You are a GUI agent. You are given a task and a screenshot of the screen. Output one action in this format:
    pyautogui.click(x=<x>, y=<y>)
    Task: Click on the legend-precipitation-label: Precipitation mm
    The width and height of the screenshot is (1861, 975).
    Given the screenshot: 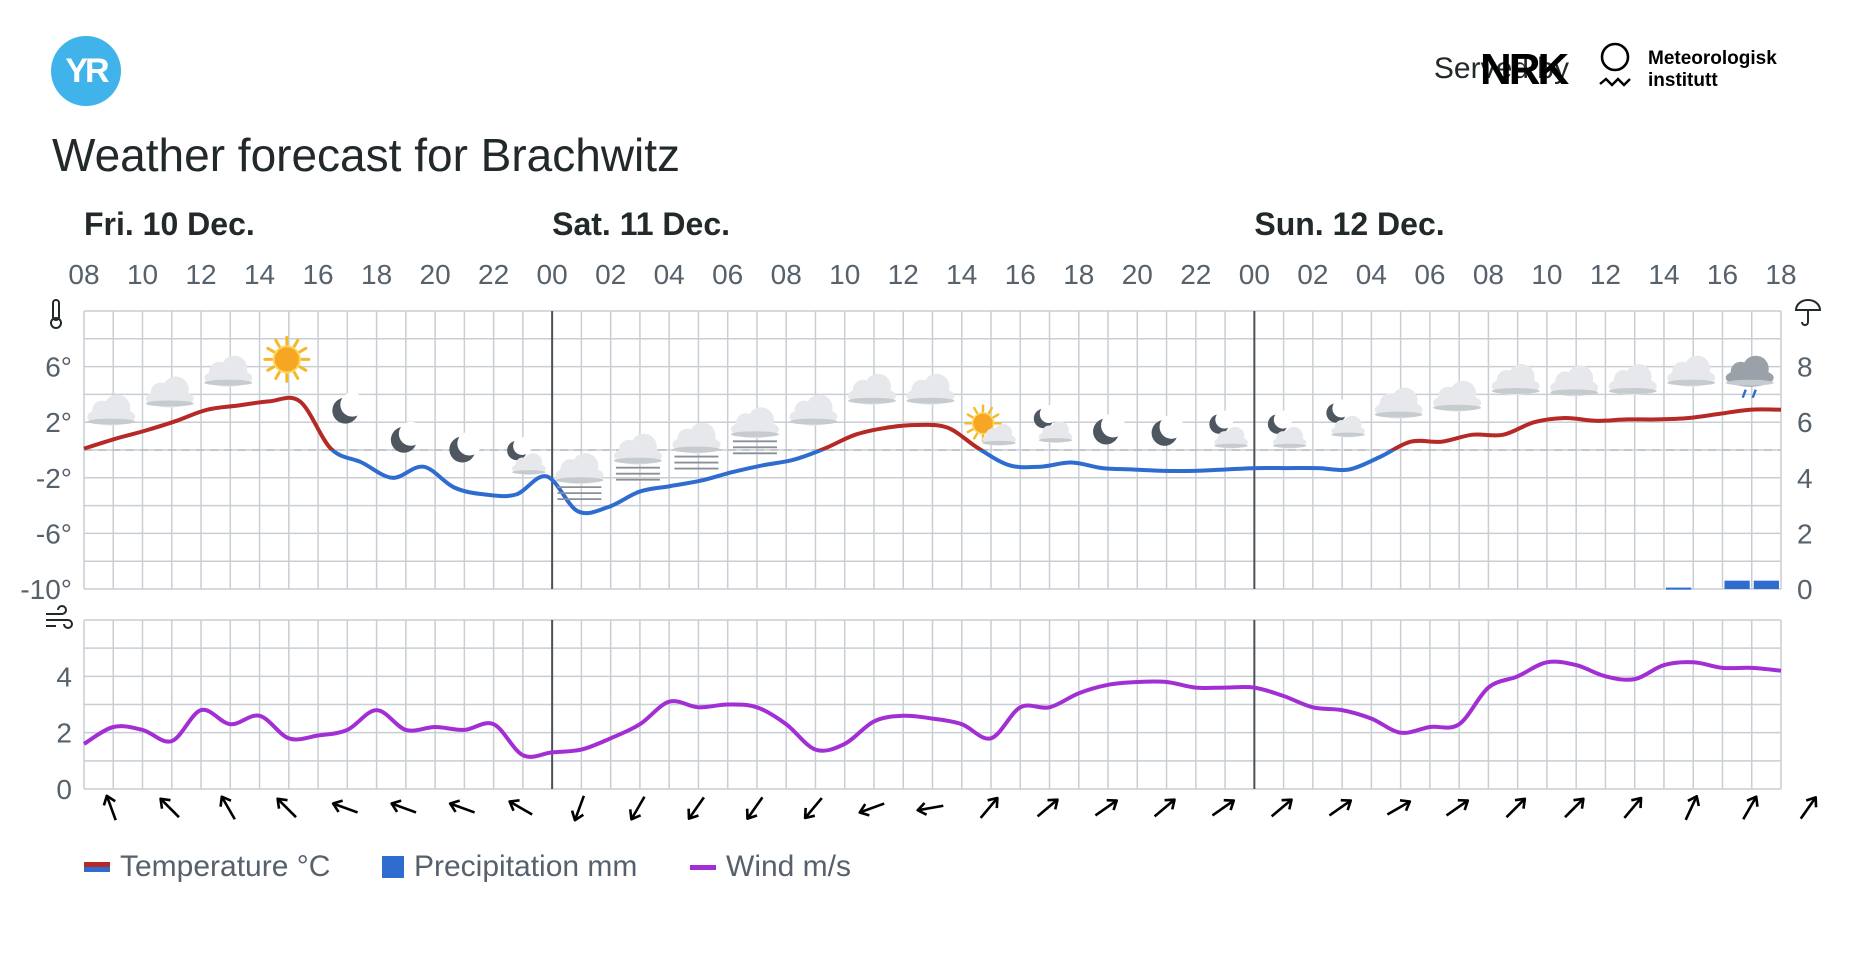 What is the action you would take?
    pyautogui.click(x=526, y=866)
    